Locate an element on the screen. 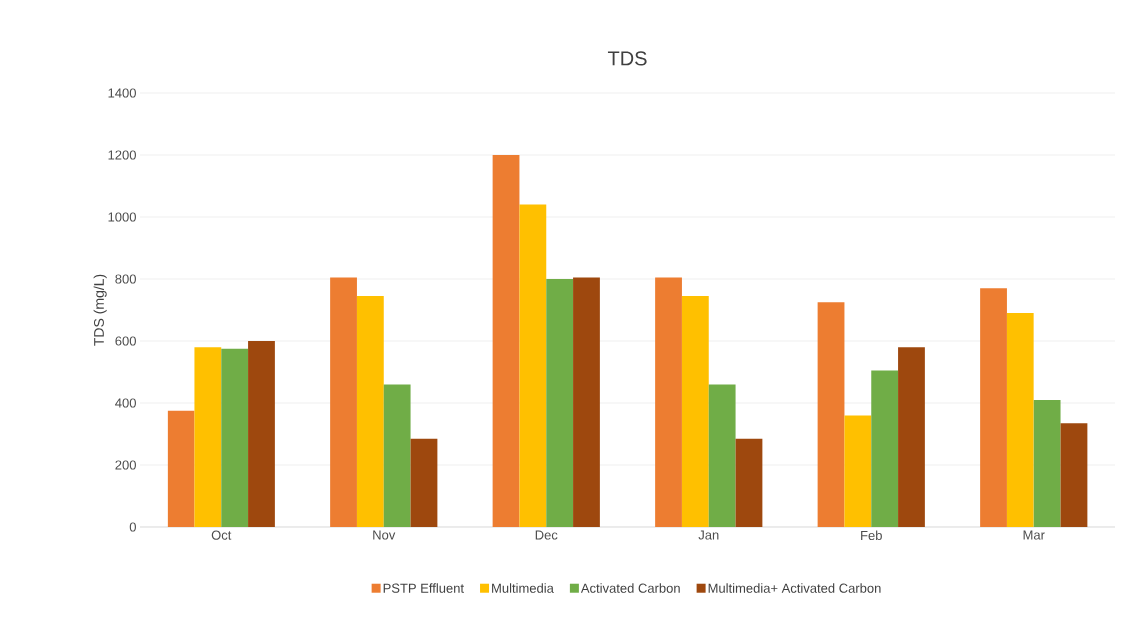  x-tick-label: Feb is located at coordinates (871, 535).